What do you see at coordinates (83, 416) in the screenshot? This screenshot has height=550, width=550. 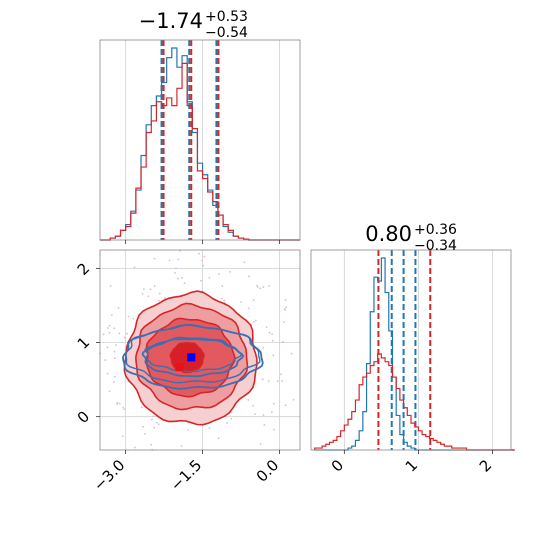 I see `contour-y-tick-label: 0` at bounding box center [83, 416].